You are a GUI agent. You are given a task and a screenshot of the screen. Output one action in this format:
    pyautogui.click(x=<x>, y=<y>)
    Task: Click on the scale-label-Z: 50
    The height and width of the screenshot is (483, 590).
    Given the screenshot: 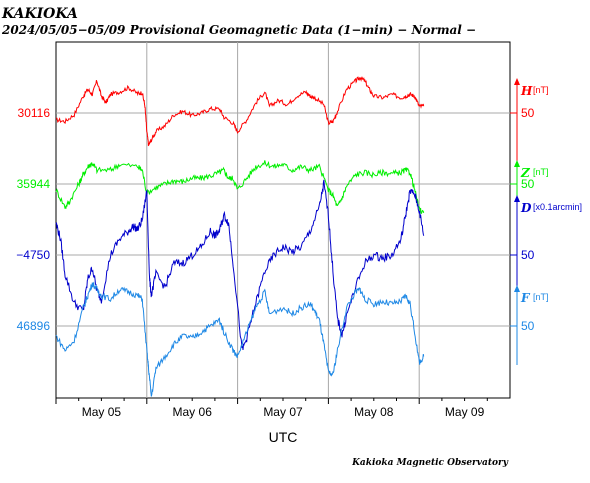 What is the action you would take?
    pyautogui.click(x=528, y=184)
    